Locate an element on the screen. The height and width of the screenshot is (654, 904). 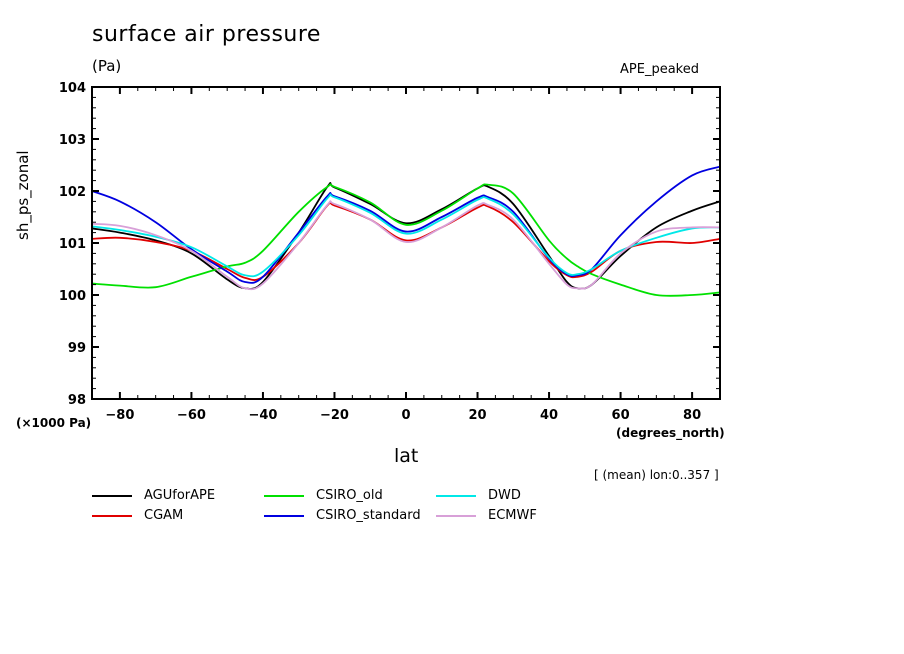
series-line-dwd is located at coordinates (406, 235).